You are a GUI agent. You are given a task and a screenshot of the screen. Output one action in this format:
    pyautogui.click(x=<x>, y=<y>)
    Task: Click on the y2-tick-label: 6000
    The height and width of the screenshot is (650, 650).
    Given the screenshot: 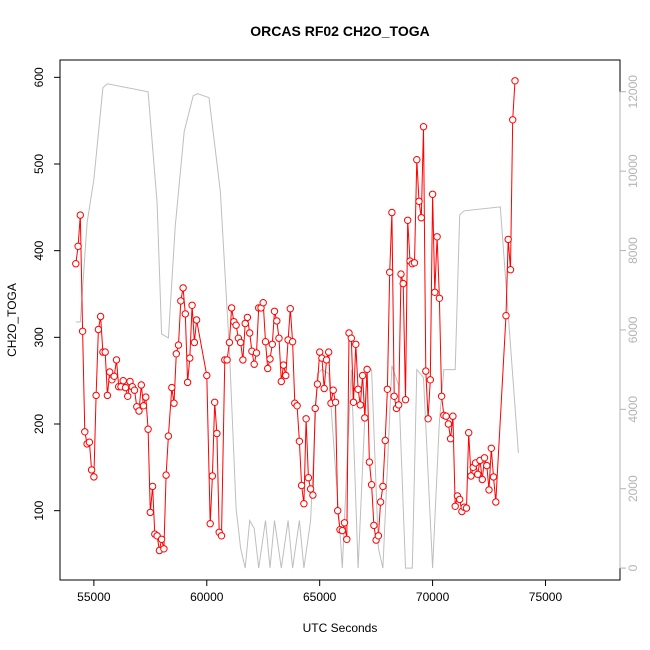 What is the action you would take?
    pyautogui.click(x=633, y=329)
    